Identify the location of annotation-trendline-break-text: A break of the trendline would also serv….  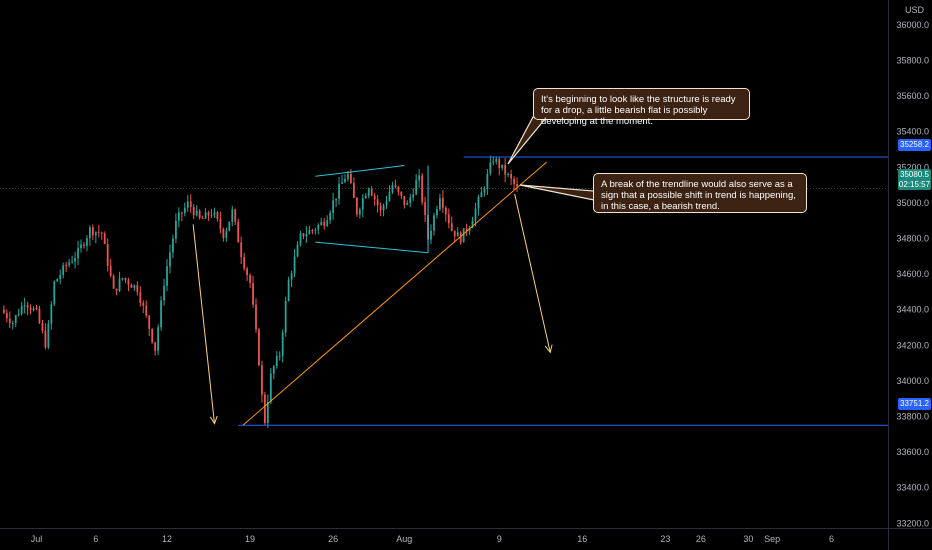
(698, 195).